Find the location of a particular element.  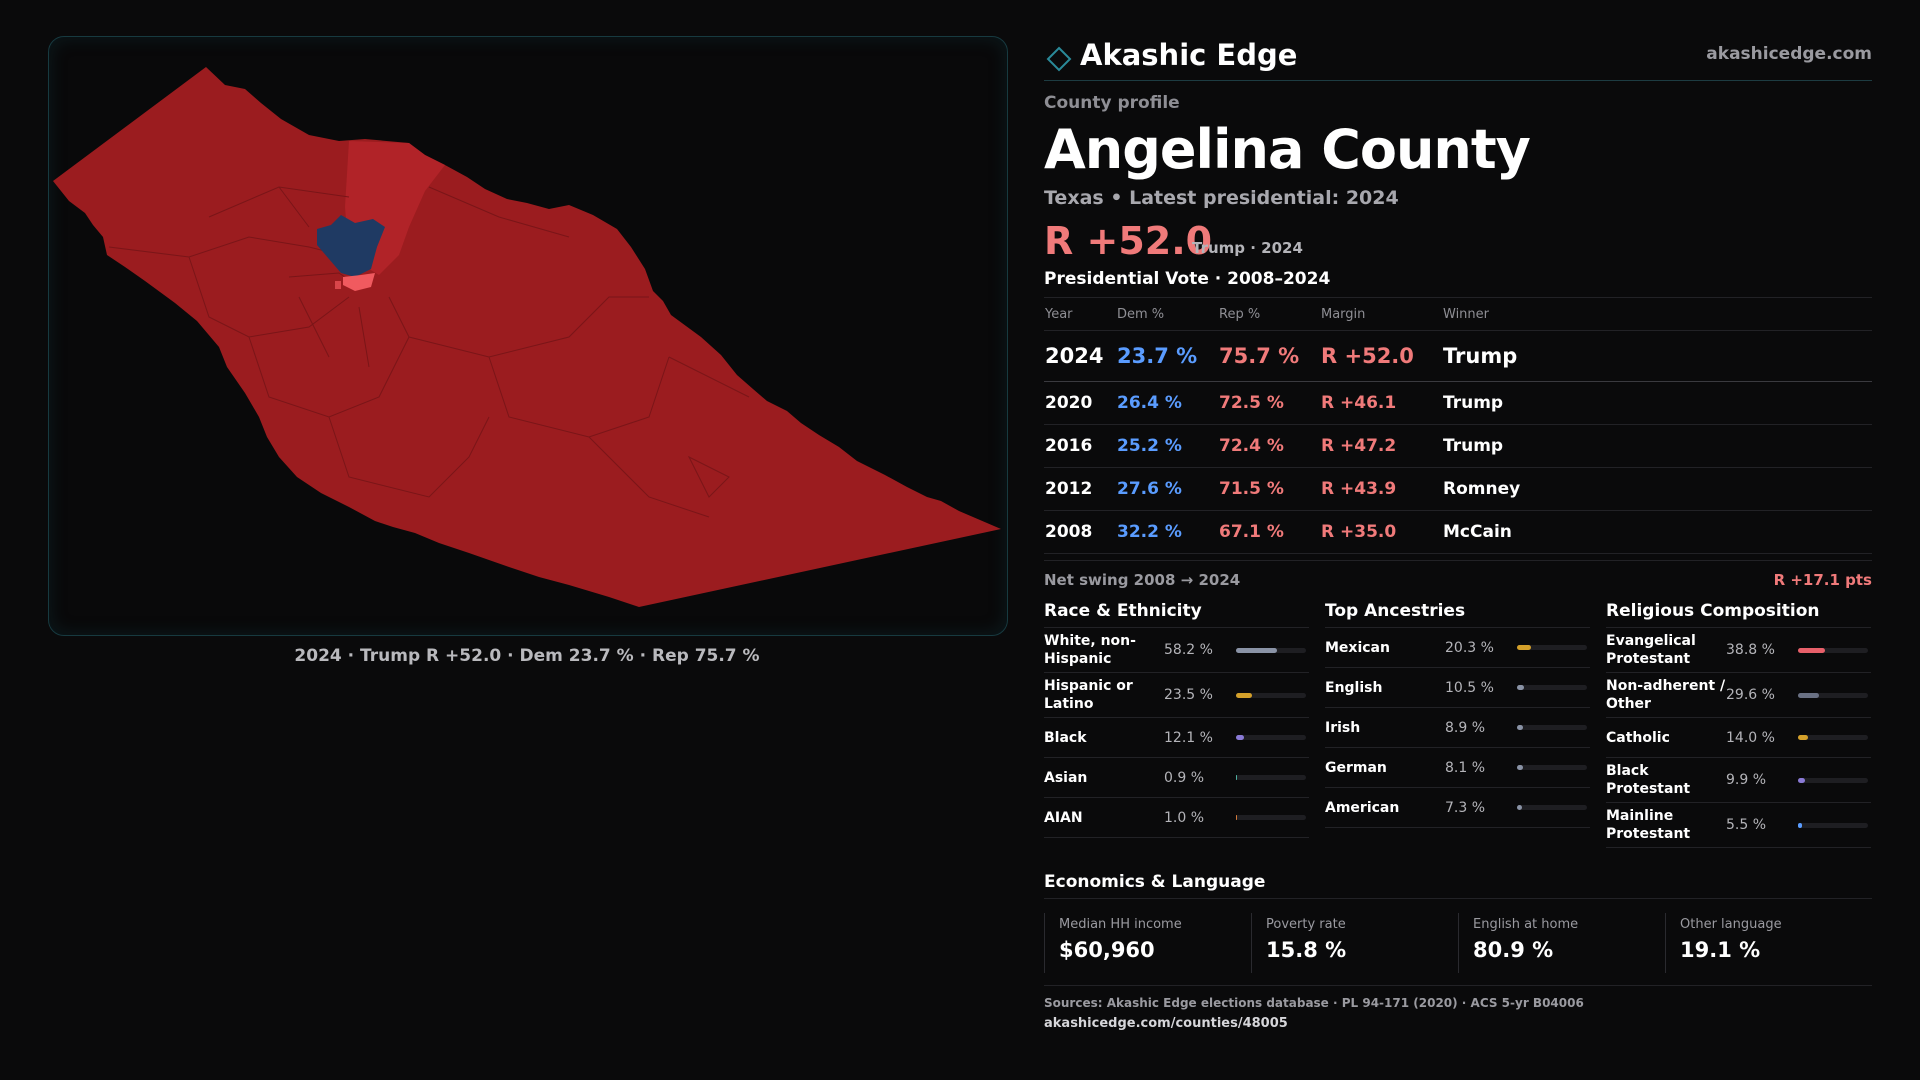

item-value: 29.6 % is located at coordinates (1750, 695).